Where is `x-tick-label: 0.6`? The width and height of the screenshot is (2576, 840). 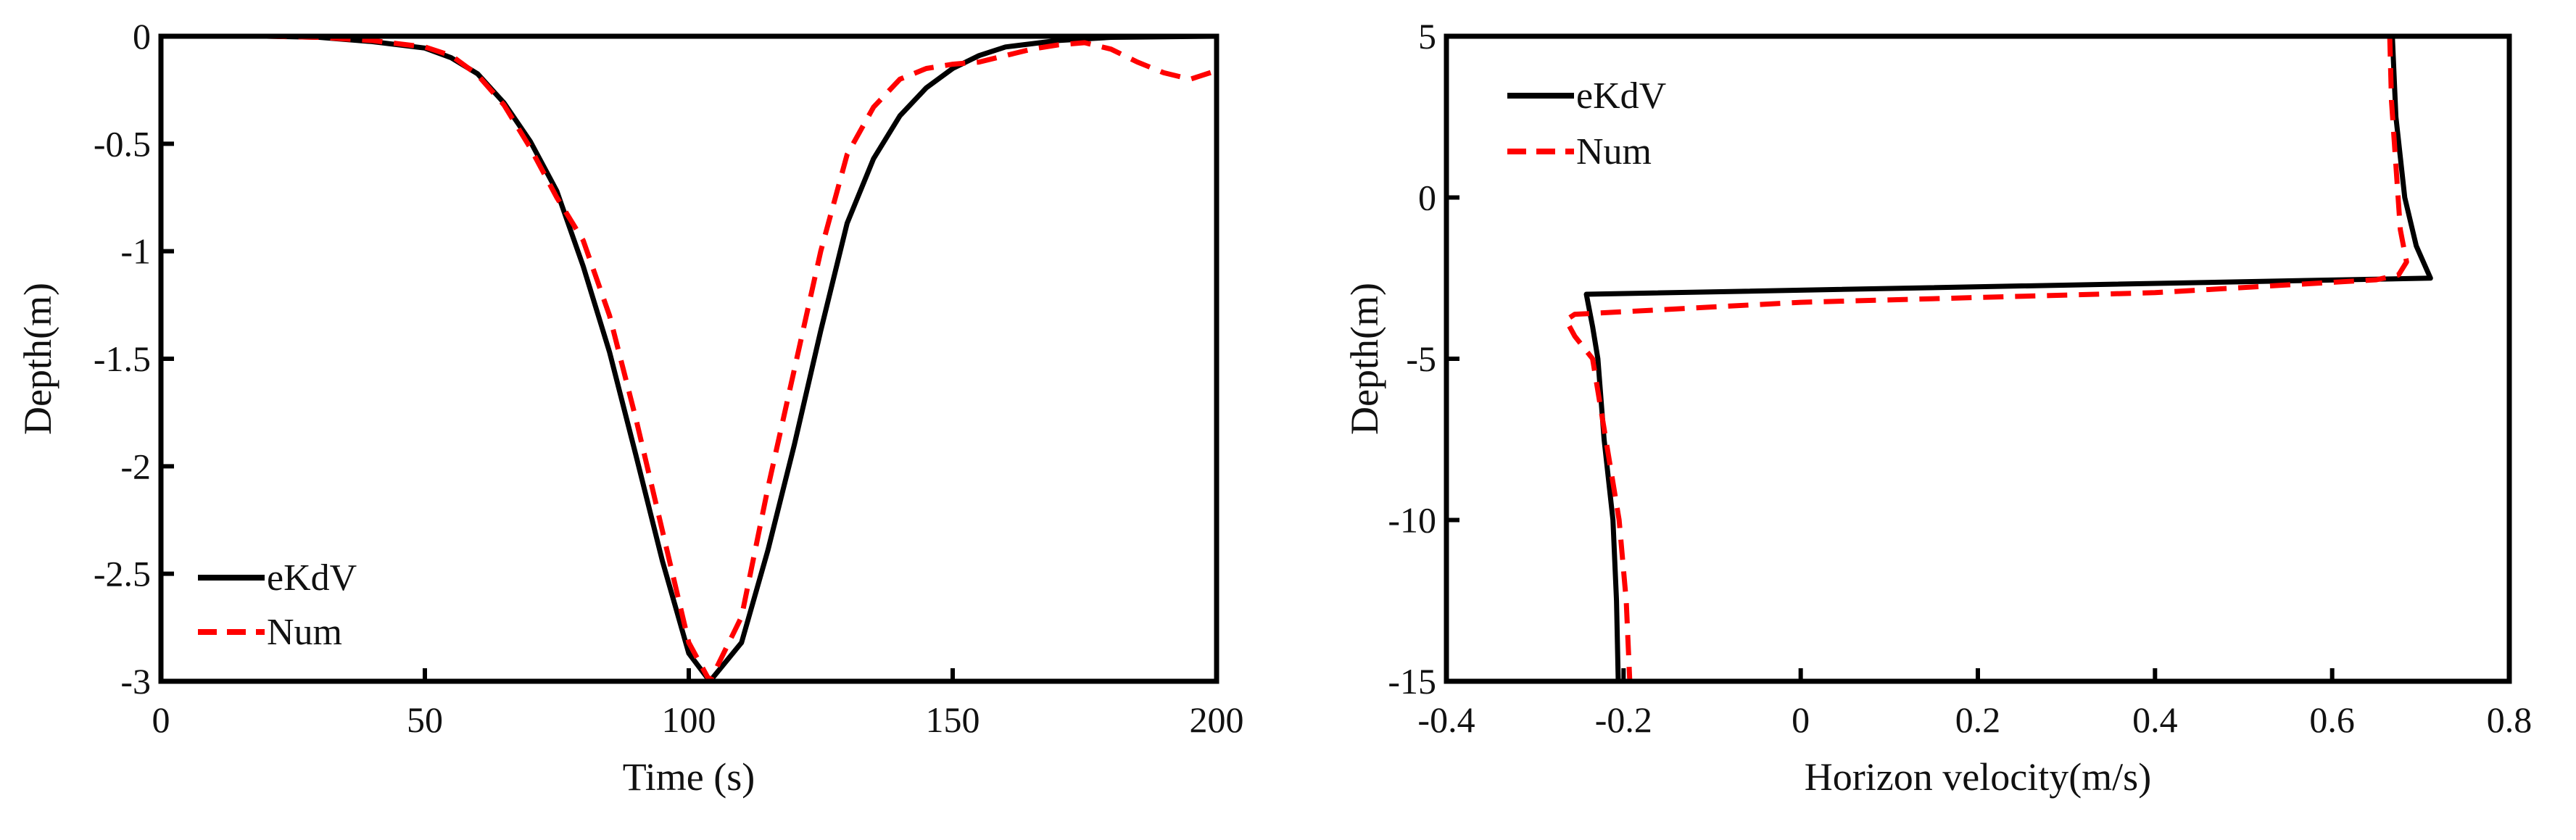
x-tick-label: 0.6 is located at coordinates (2332, 719).